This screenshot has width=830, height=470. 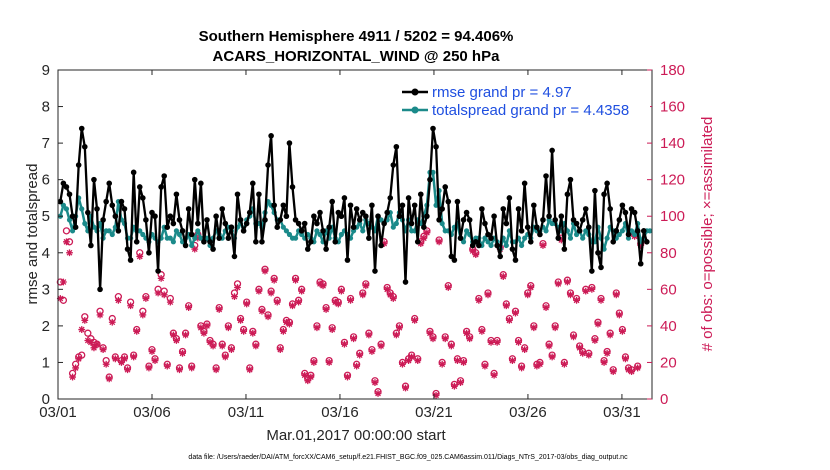 What do you see at coordinates (672, 107) in the screenshot?
I see `y2-tick-label: 160` at bounding box center [672, 107].